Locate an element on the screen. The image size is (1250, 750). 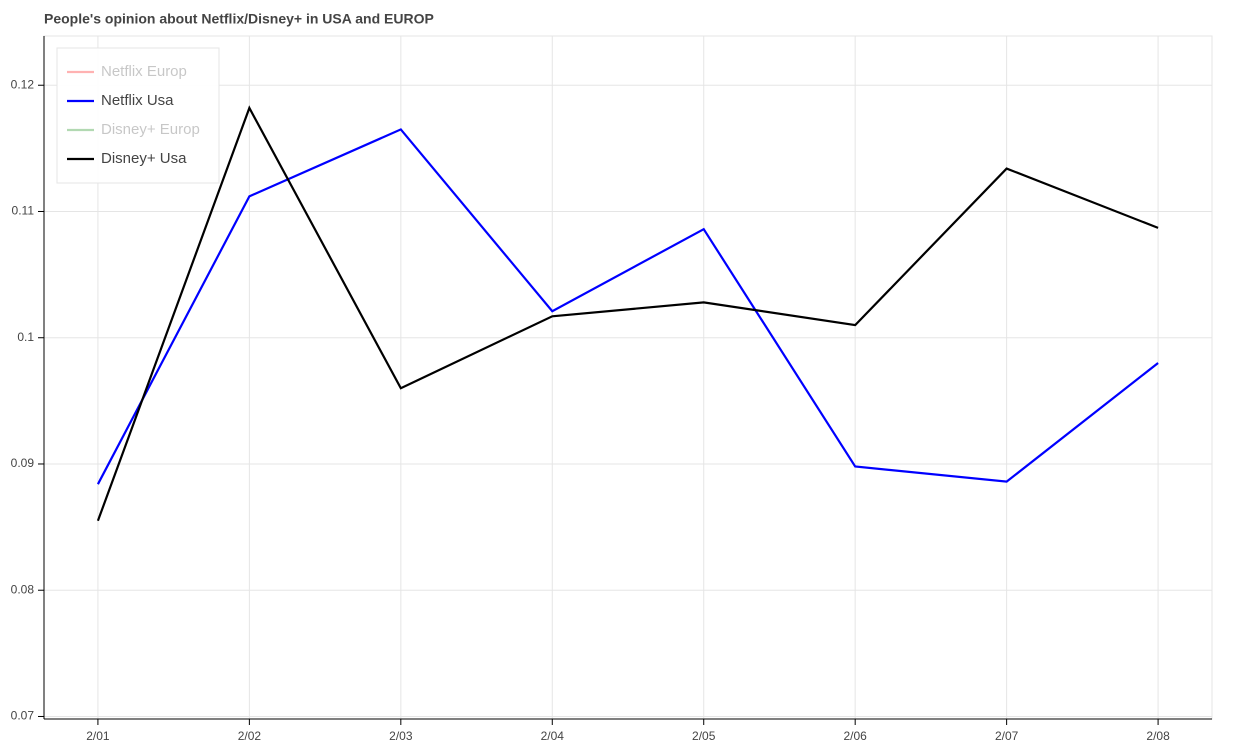
legend-label: Netflix Usa is located at coordinates (137, 100).